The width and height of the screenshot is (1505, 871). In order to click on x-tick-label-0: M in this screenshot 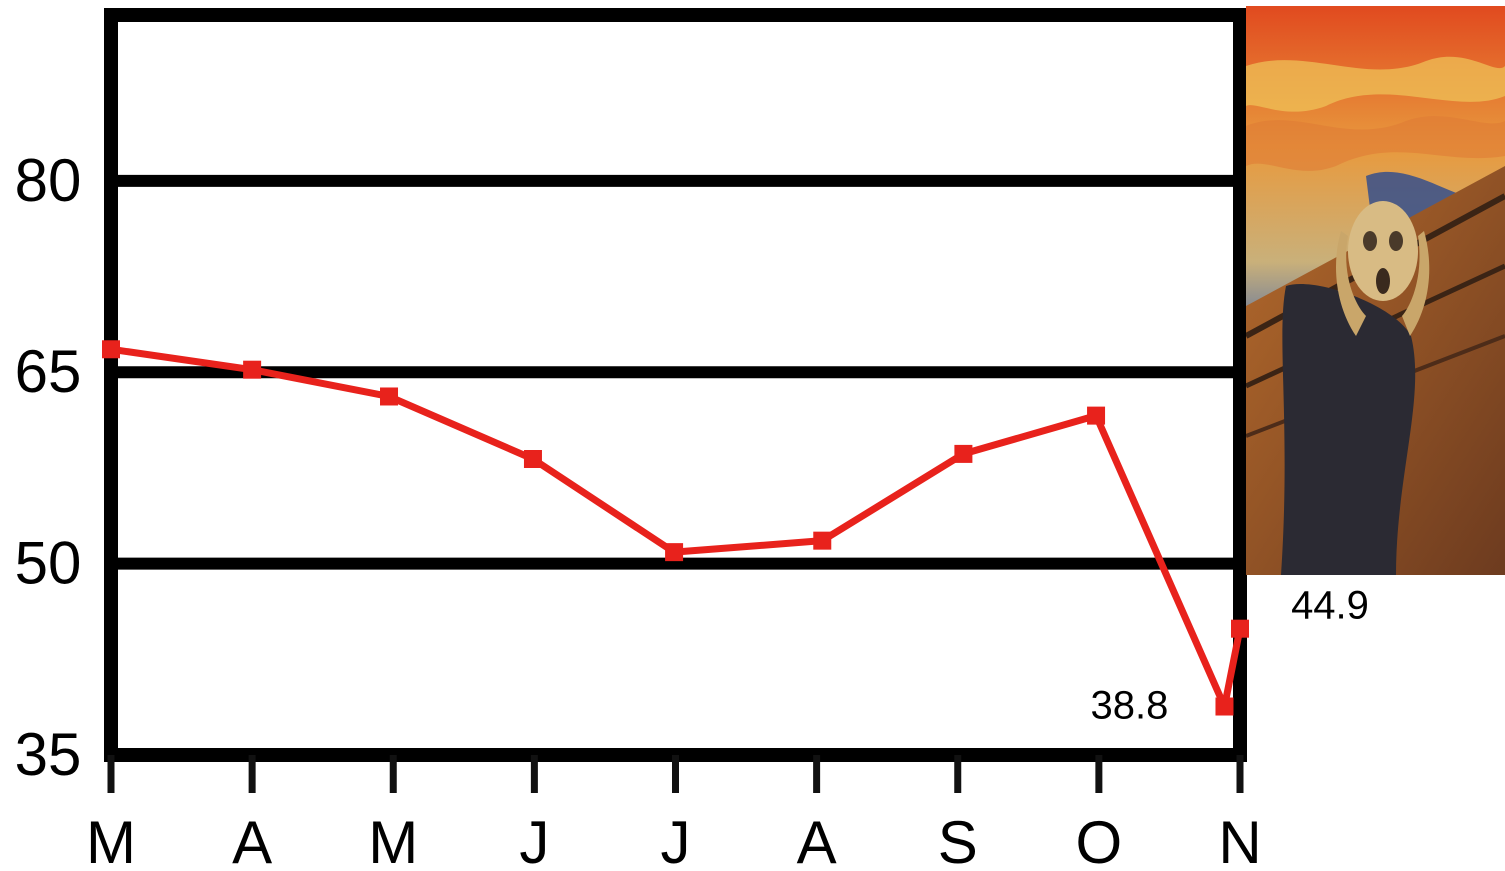, I will do `click(111, 840)`.